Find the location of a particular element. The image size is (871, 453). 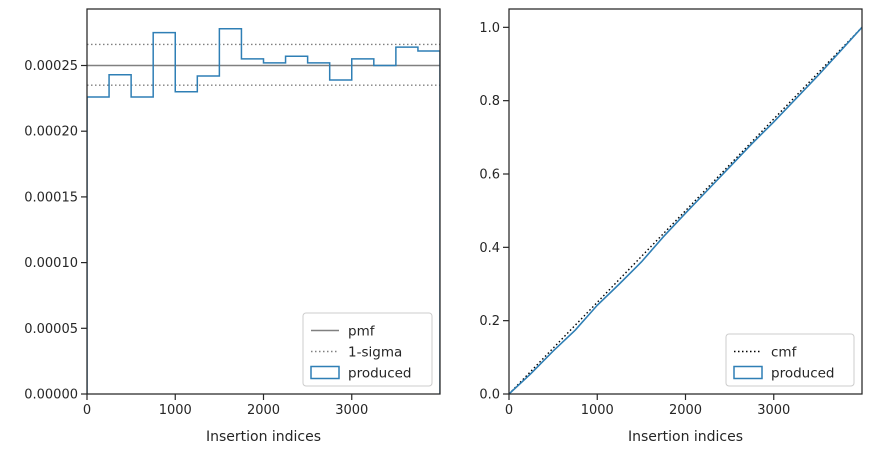

right-y-tick-label: 0.0 is located at coordinates (489, 395).